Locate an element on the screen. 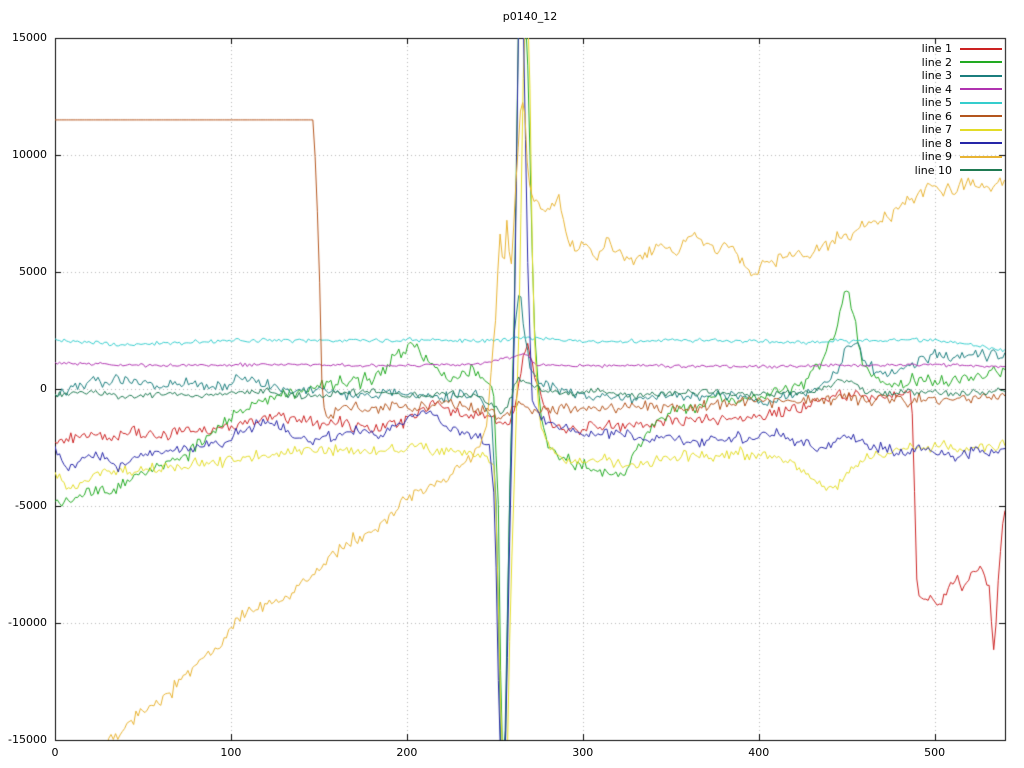 The image size is (1024, 768). x-tick-label: 200 is located at coordinates (407, 752).